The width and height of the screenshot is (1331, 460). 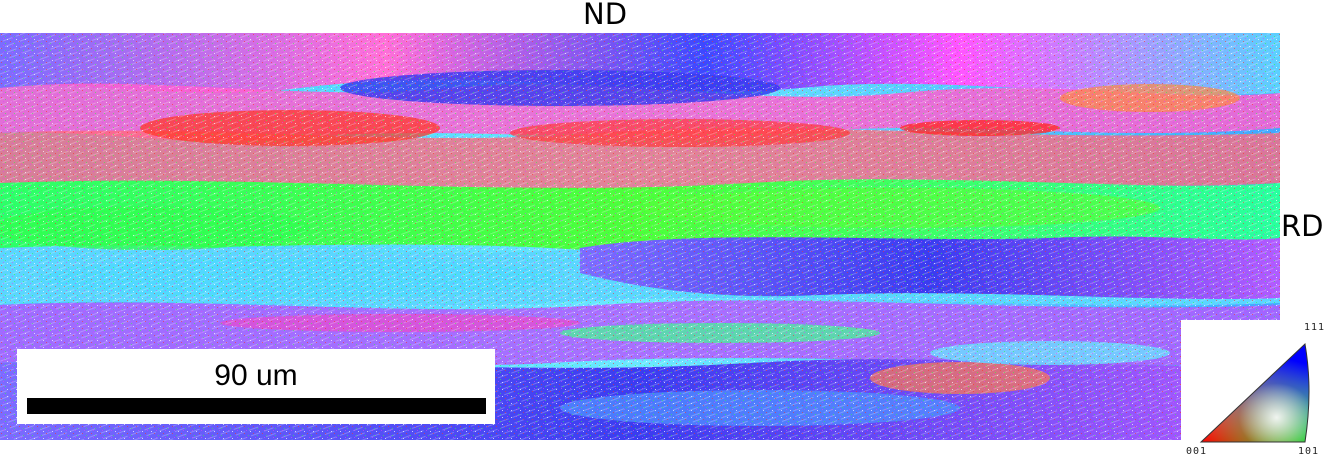 I want to click on scale-bar, so click(x=256, y=406).